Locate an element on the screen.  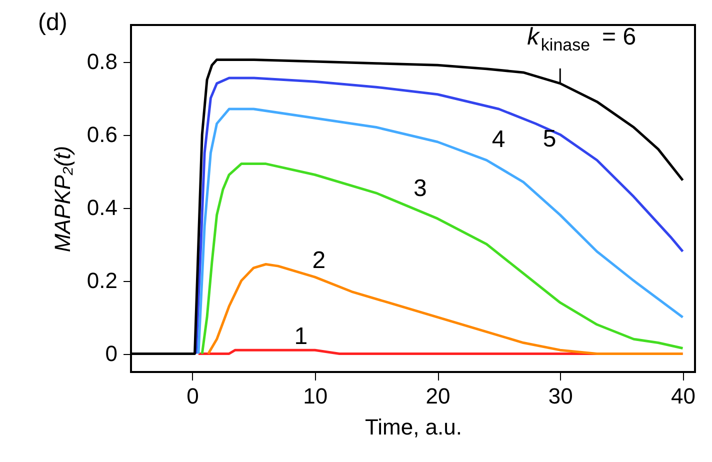
x-tick-label: 40 is located at coordinates (683, 396).